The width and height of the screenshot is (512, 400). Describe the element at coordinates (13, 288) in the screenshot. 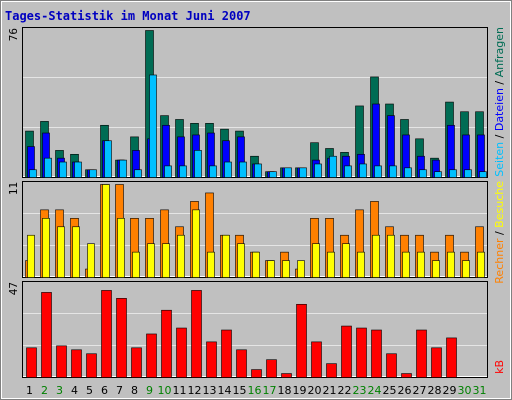

I see `panel-3-ymax-label: 47` at that location.